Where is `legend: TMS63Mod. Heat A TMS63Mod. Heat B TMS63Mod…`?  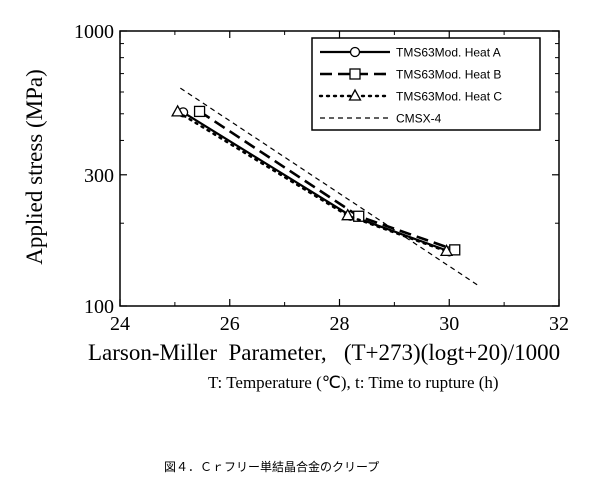 legend: TMS63Mod. Heat A TMS63Mod. Heat B TMS63Mod… is located at coordinates (426, 84).